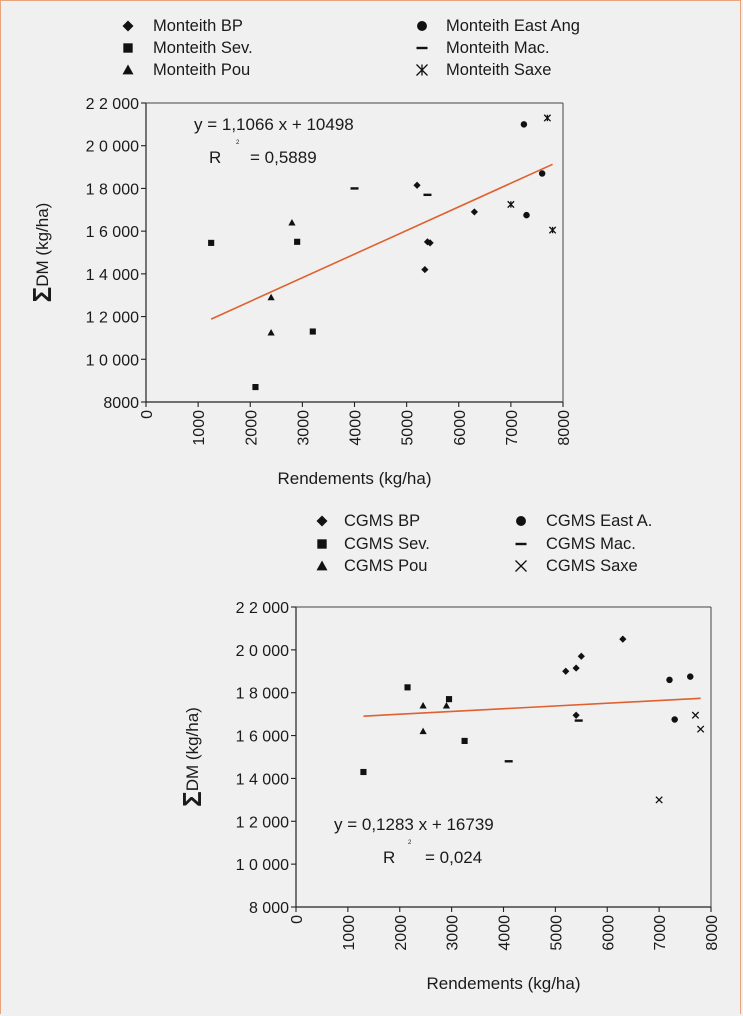  Describe the element at coordinates (42, 245) in the screenshot. I see `y-axis-label-text: DM (kg/ha)` at that location.